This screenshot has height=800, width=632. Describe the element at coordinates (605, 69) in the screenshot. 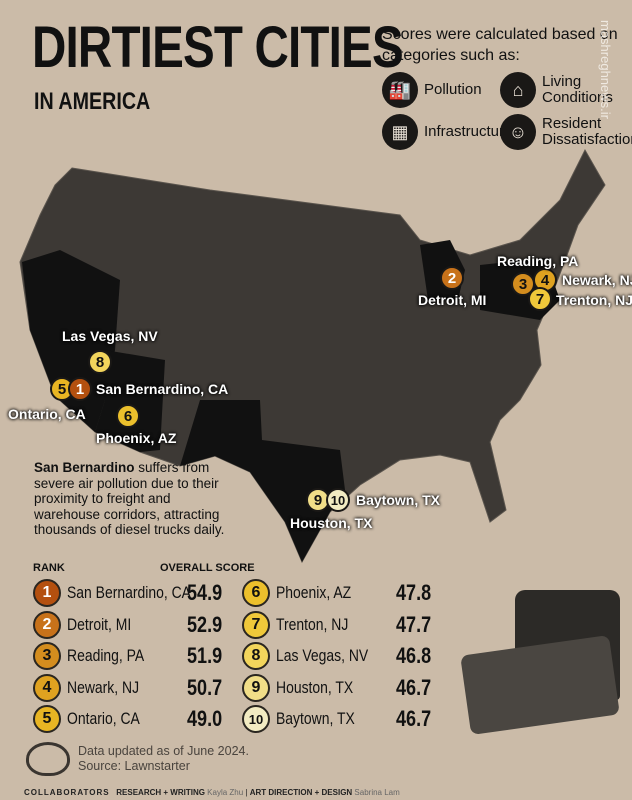

I see `watermark: mashreghnews.ir` at that location.